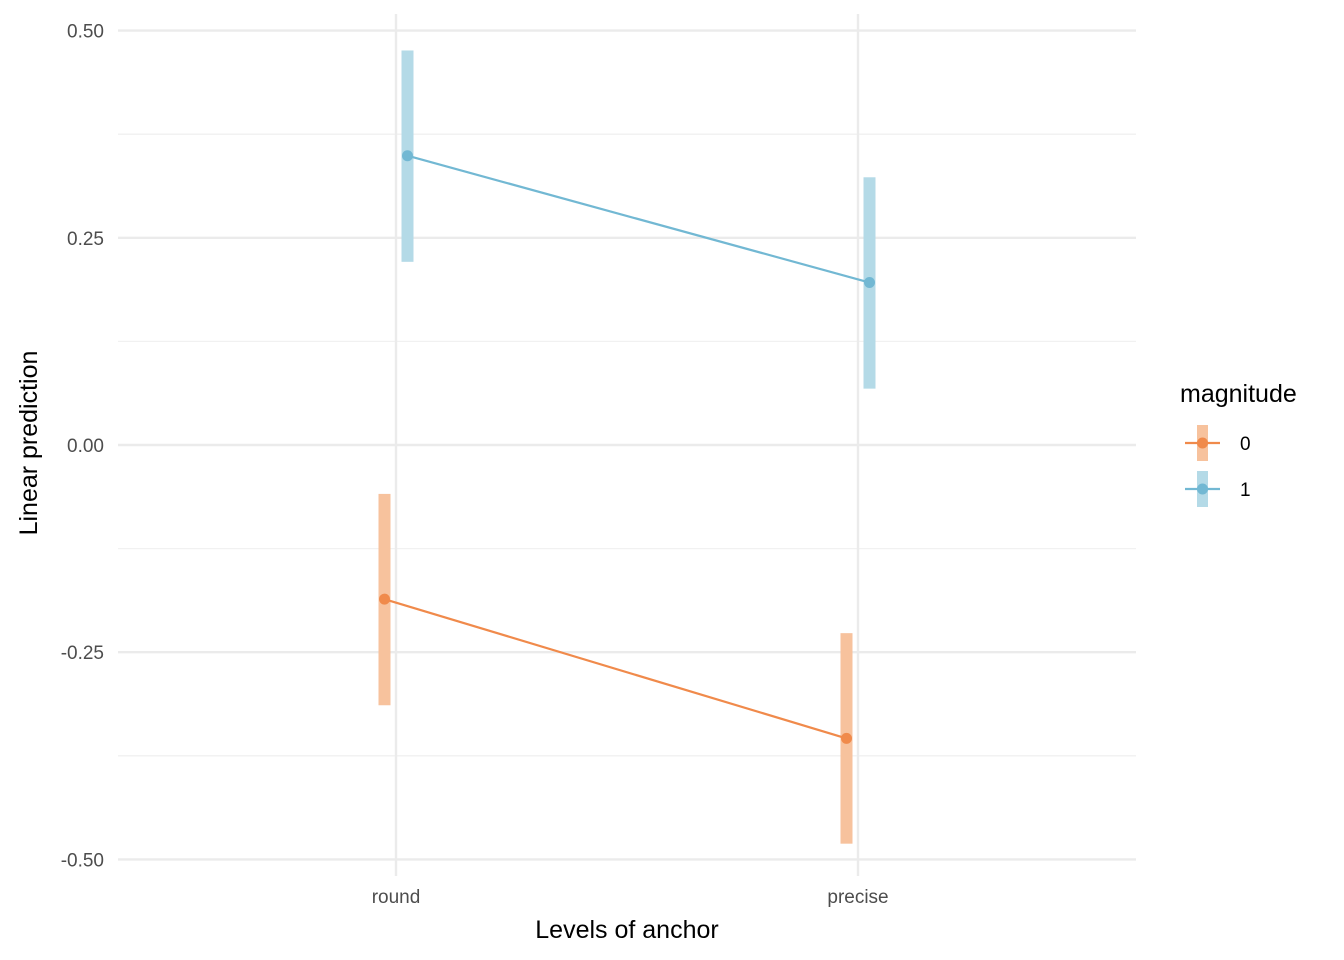  Describe the element at coordinates (82, 653) in the screenshot. I see `y-tick-label: -0.25` at that location.